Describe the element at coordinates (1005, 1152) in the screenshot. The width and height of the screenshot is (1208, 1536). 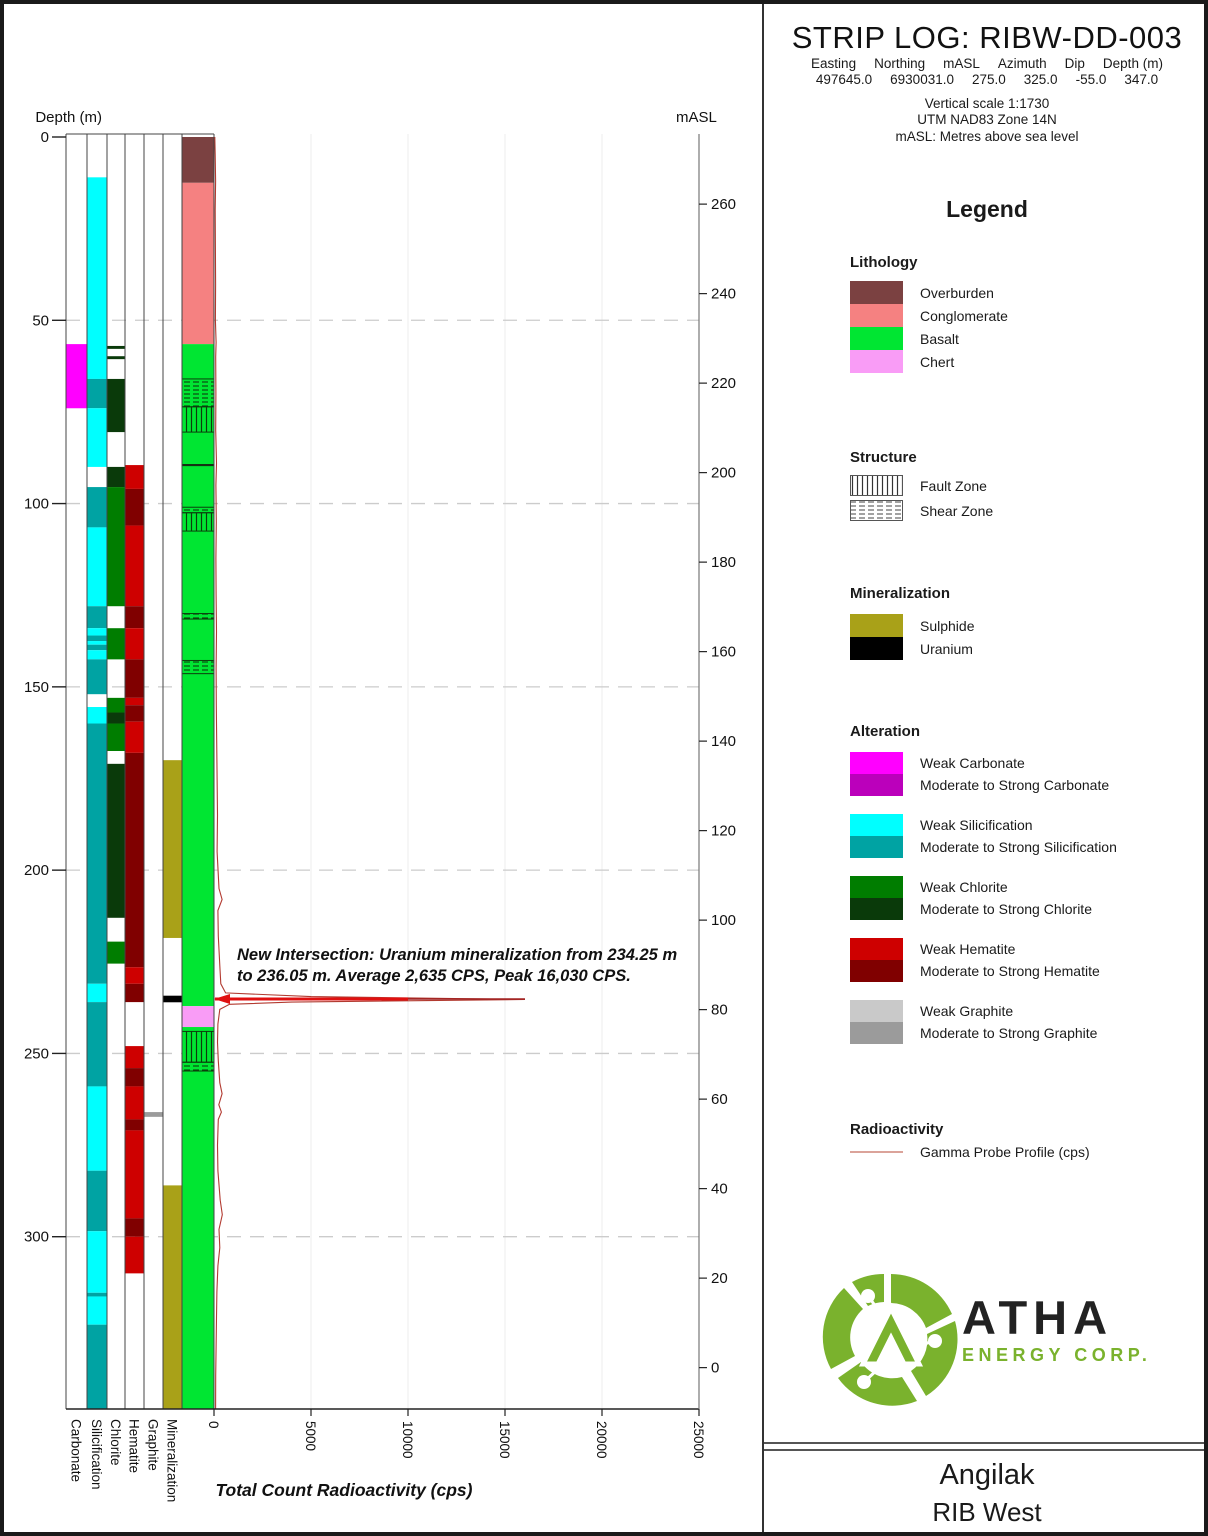
I see `gamma-probe-profile-label: Gamma Probe Profile (cps)` at that location.